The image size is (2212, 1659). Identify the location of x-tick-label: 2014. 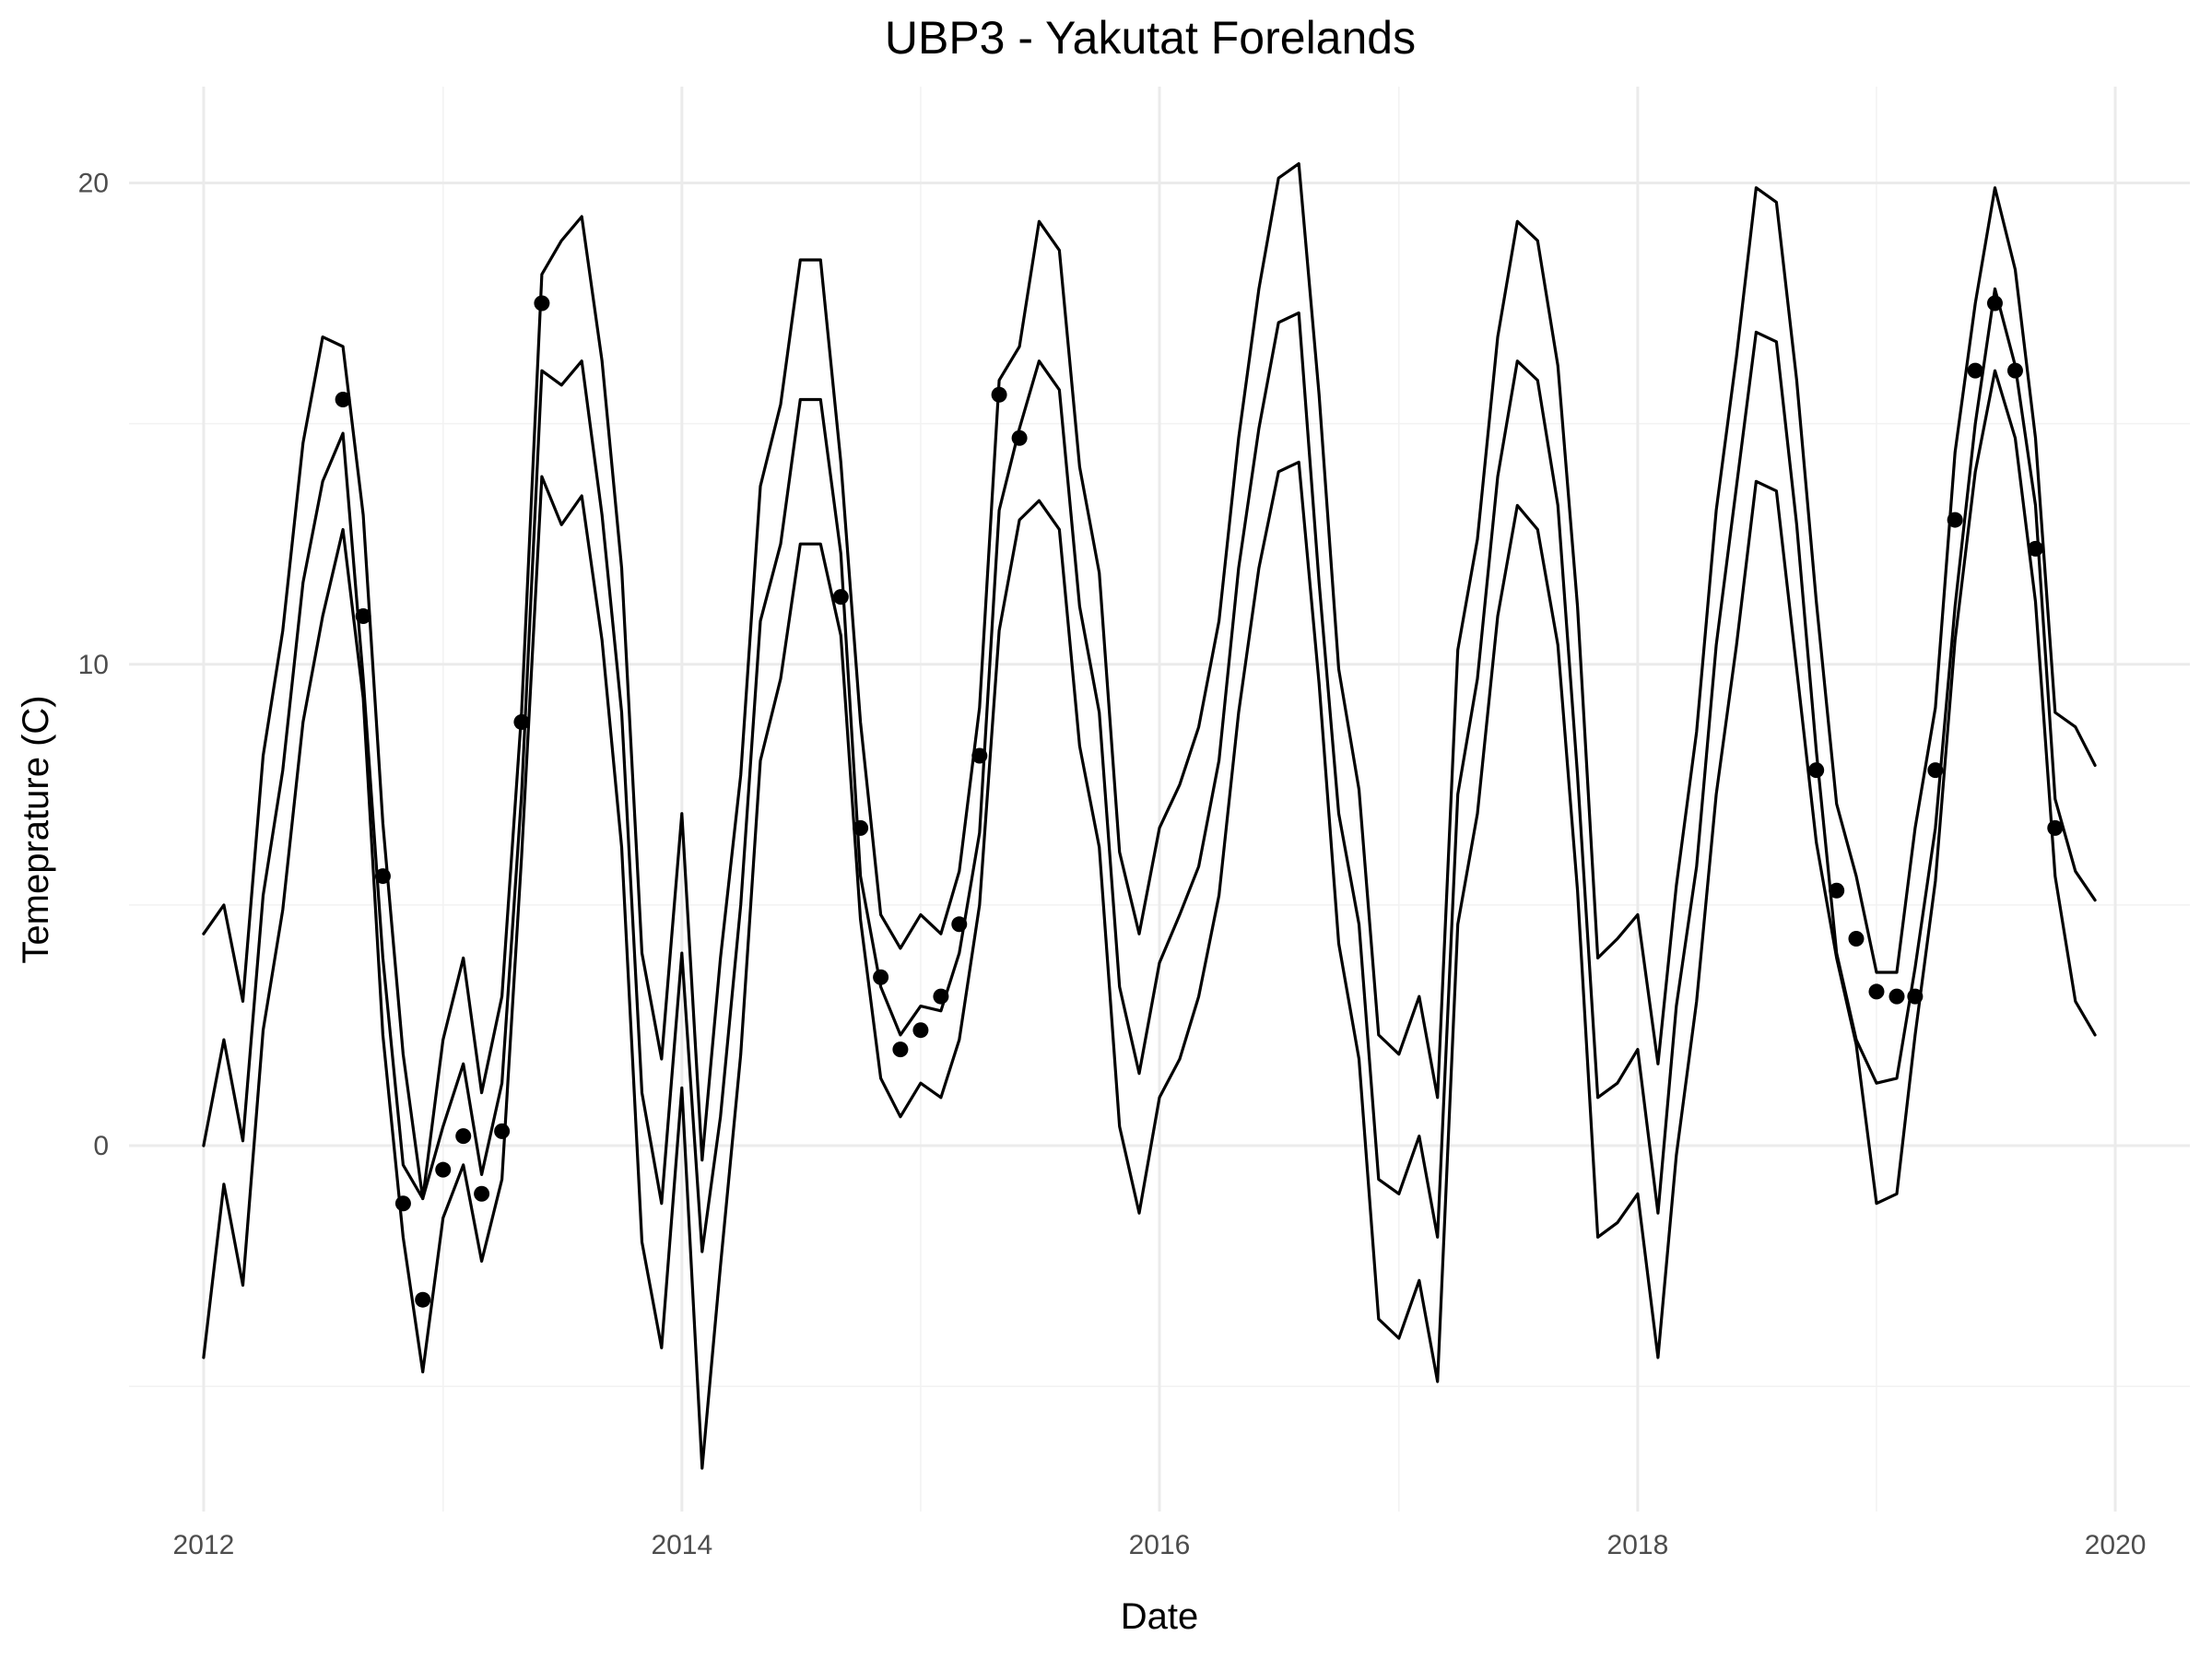
(681, 1545).